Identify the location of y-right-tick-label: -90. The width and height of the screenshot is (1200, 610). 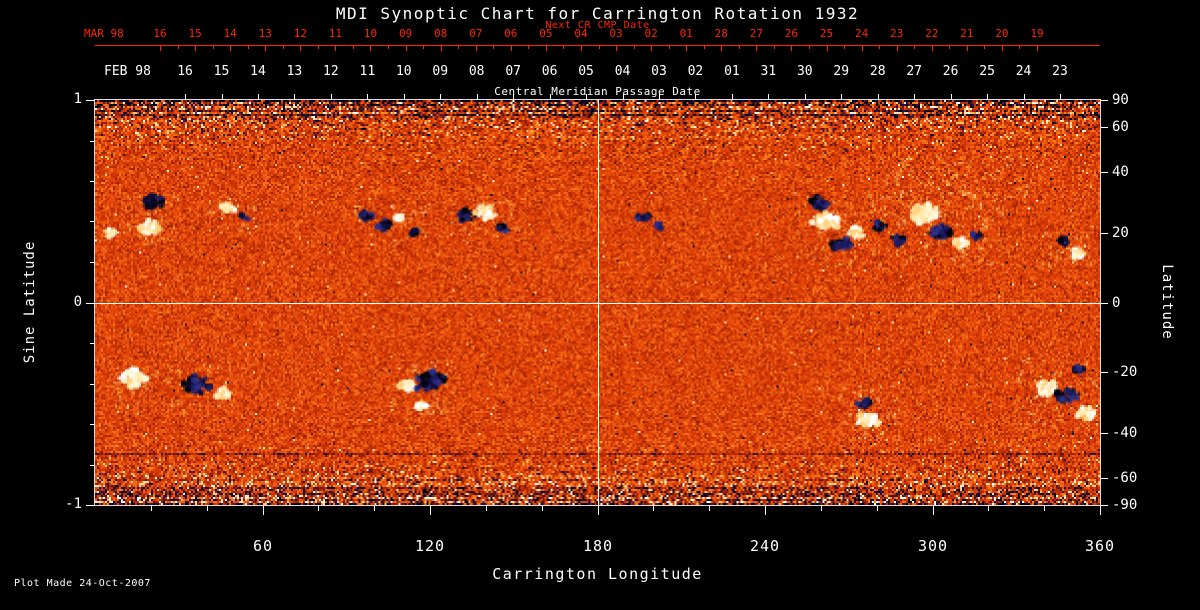
(1125, 505).